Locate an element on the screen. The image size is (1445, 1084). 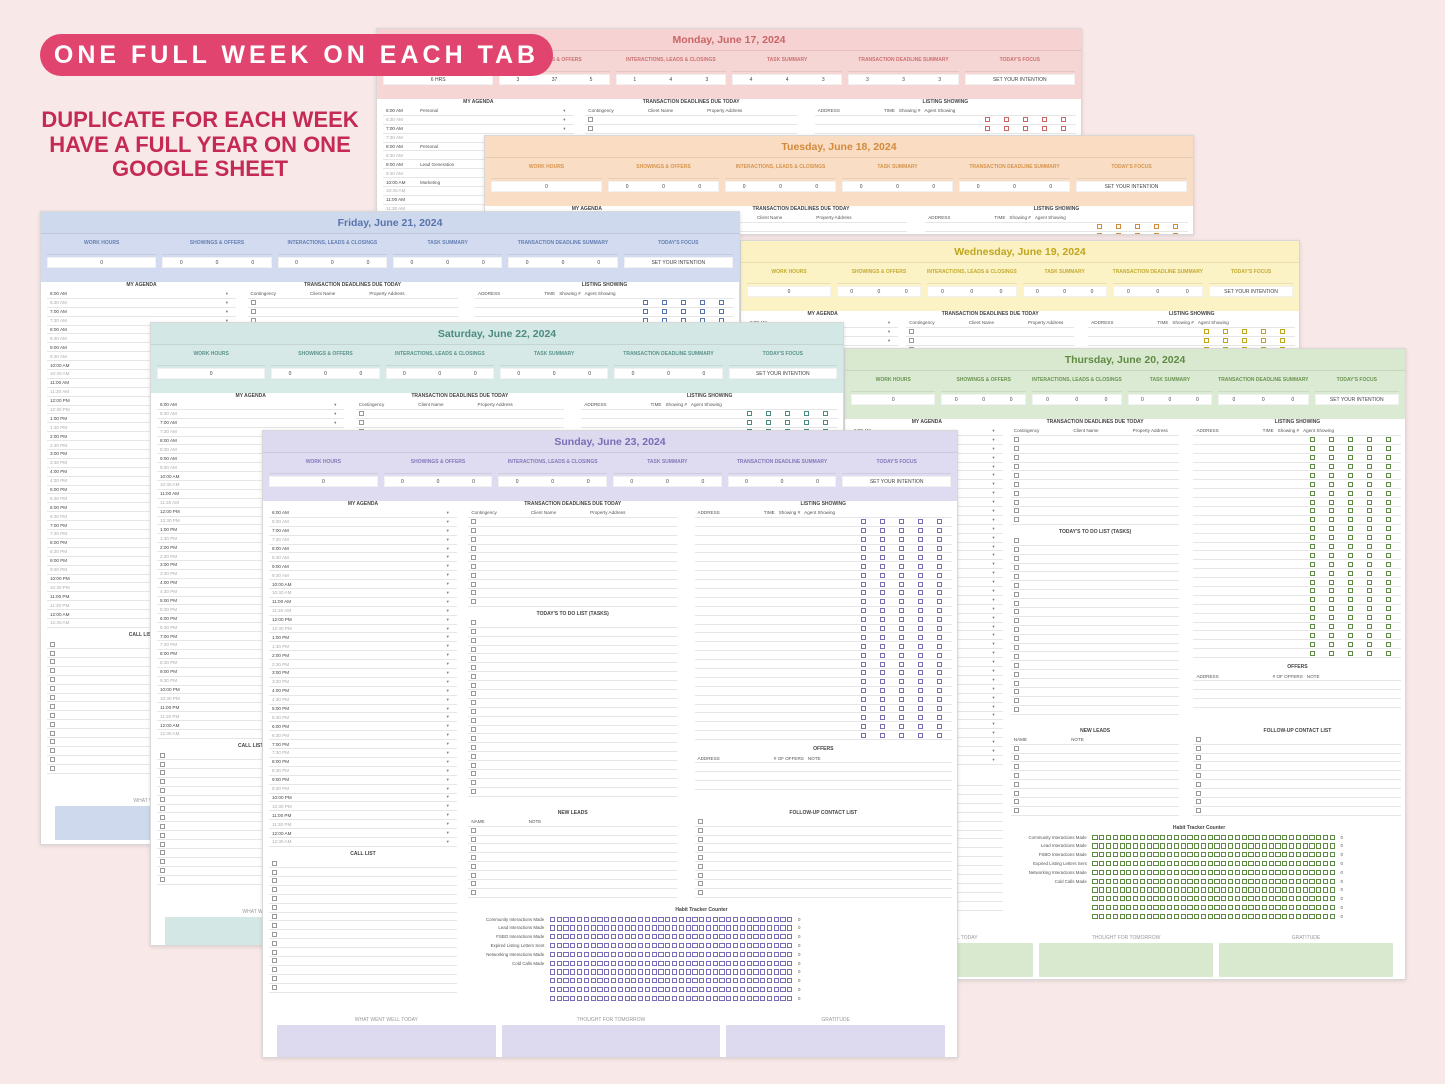
lead-checkbox is located at coordinates (1016, 758).